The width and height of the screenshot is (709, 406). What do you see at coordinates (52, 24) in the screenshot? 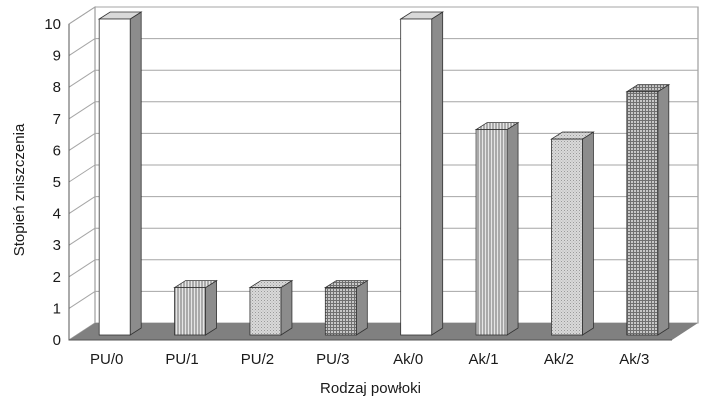
I see `y-tick-label: 10` at bounding box center [52, 24].